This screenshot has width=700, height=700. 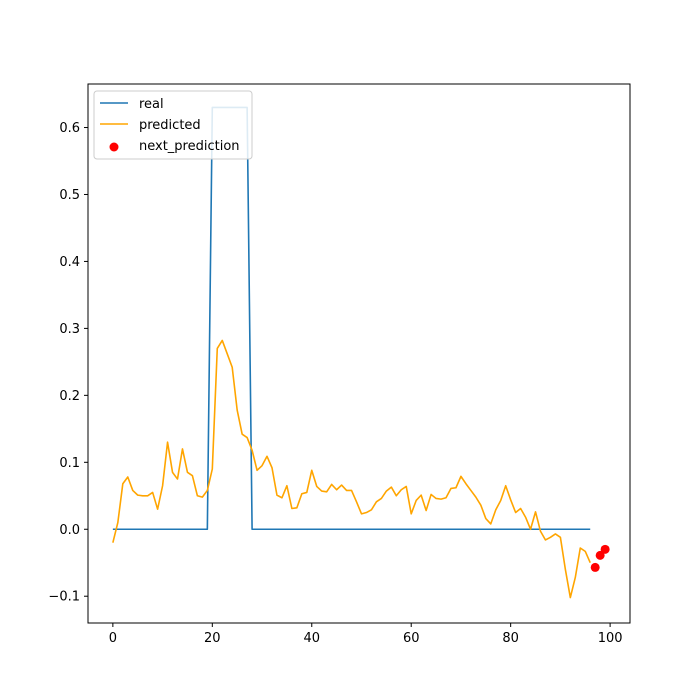 I want to click on x-tick-label: 40, so click(x=311, y=638).